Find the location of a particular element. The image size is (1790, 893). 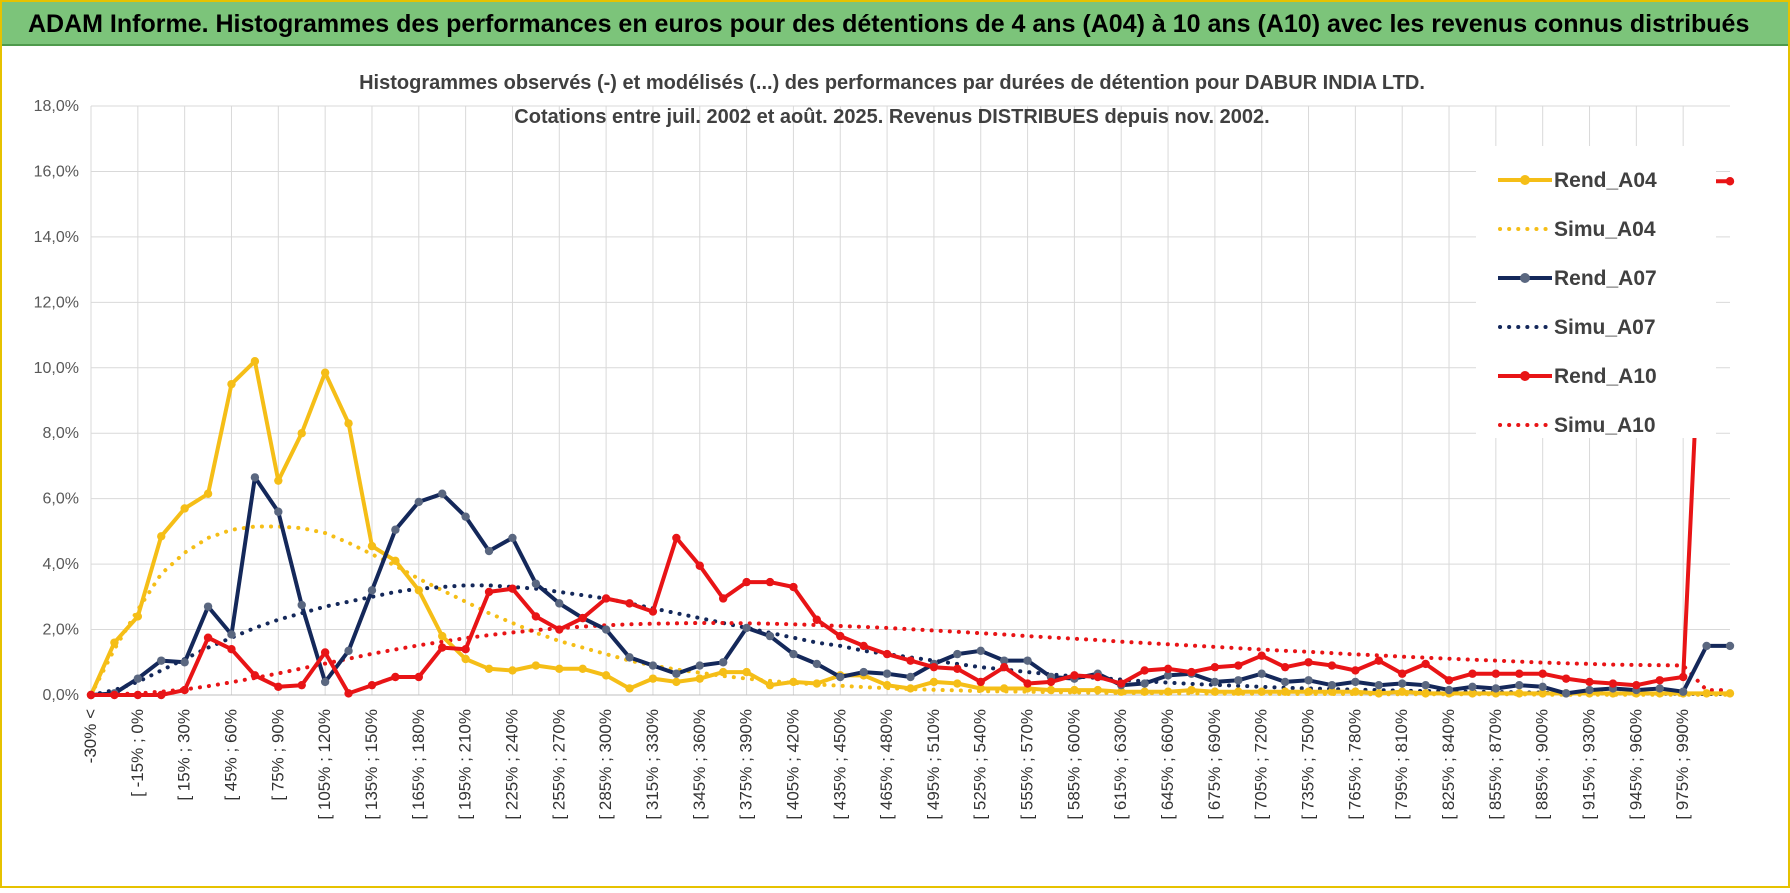

y-tick-label: 6,0% is located at coordinates (61, 499).